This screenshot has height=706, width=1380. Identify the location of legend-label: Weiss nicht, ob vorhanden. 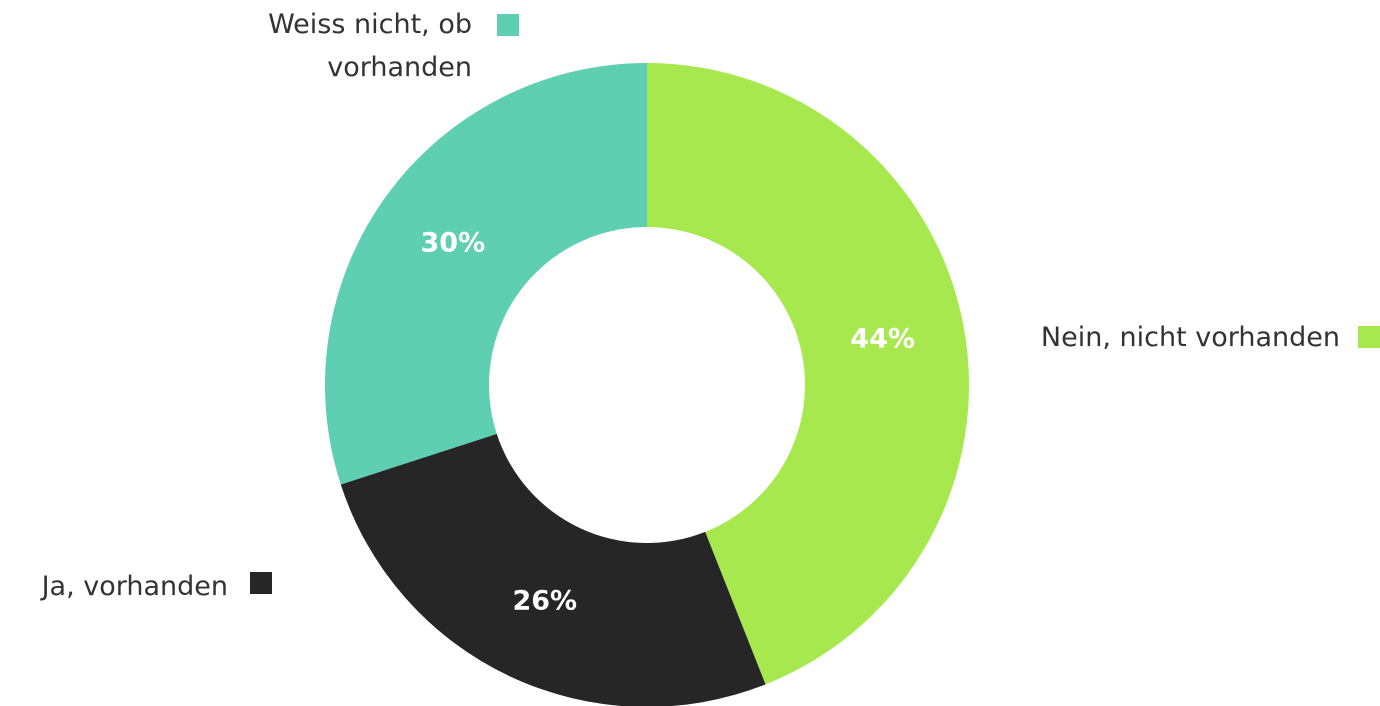
(370, 46).